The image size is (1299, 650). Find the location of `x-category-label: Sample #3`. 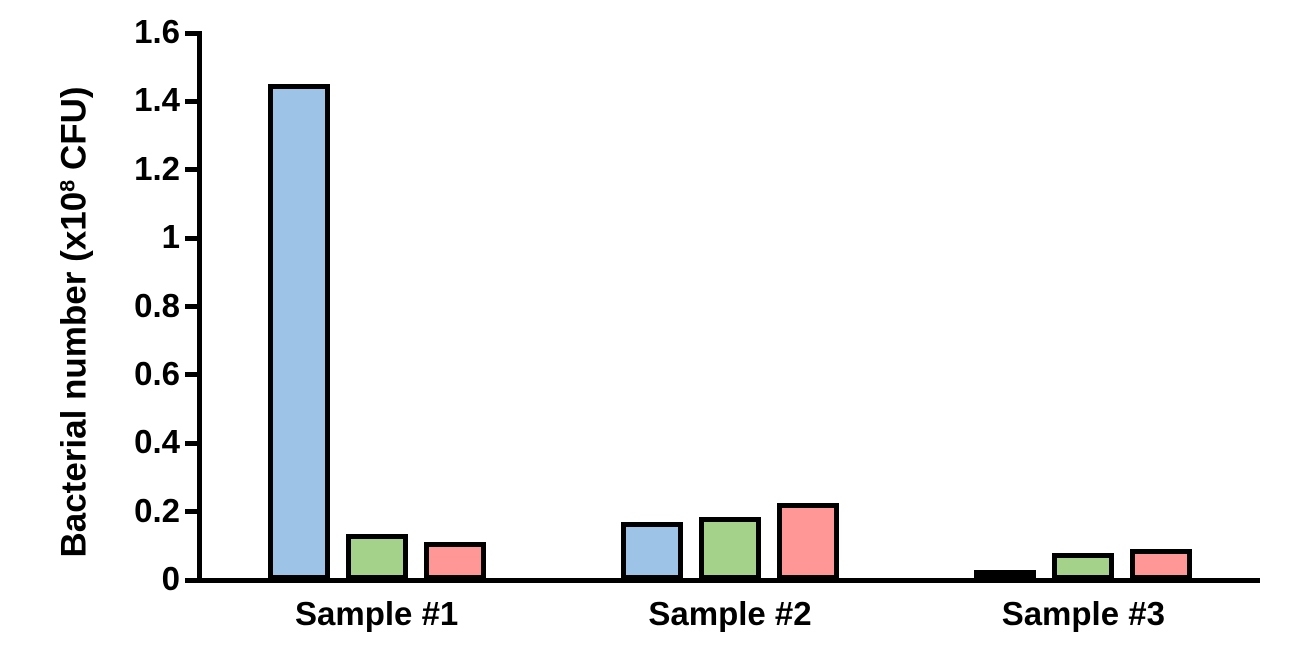

x-category-label: Sample #3 is located at coordinates (1083, 613).